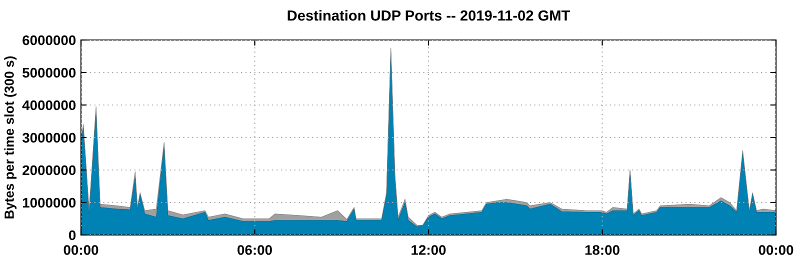 The height and width of the screenshot is (260, 795). What do you see at coordinates (49, 73) in the screenshot?
I see `y-tick-label: 5000000` at bounding box center [49, 73].